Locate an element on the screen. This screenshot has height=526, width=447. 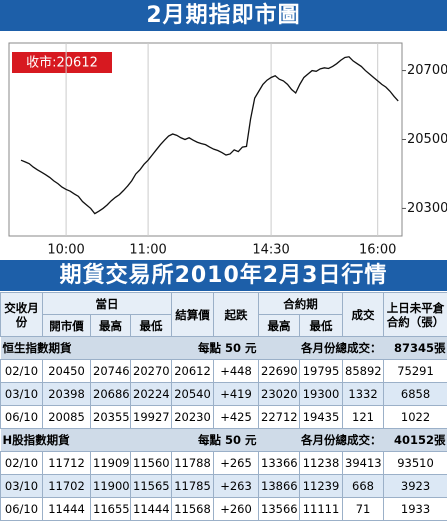
cell: +425 is located at coordinates (236, 417).